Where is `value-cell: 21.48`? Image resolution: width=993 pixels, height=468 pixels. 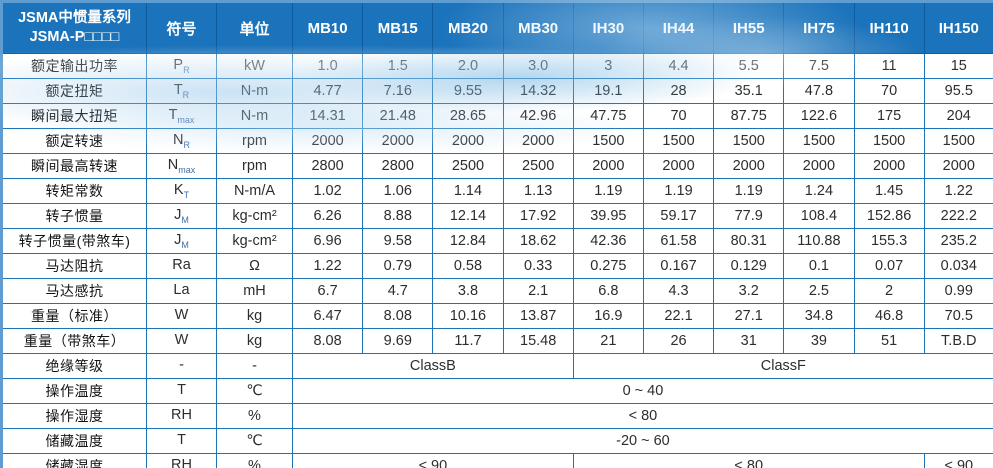
value-cell: 21.48 is located at coordinates (398, 116).